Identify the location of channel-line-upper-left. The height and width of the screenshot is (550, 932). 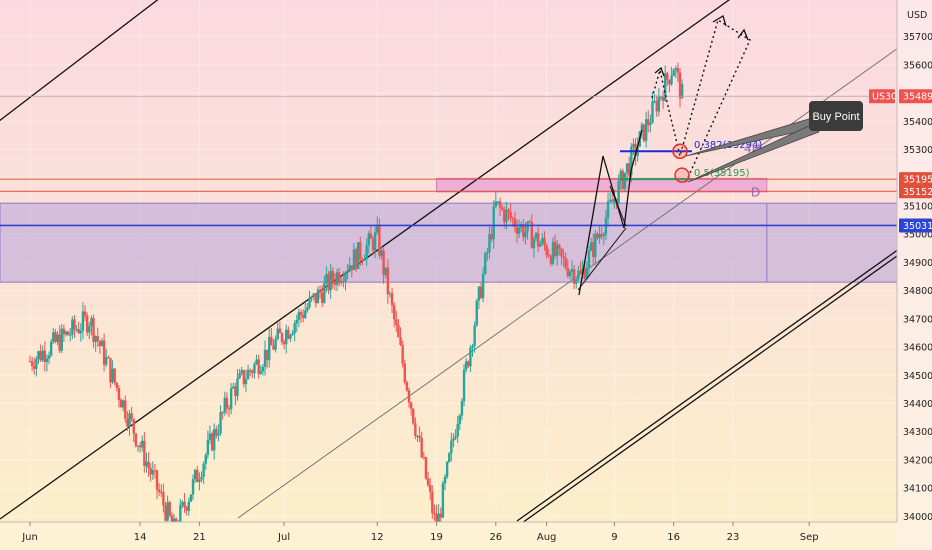
(79, 61).